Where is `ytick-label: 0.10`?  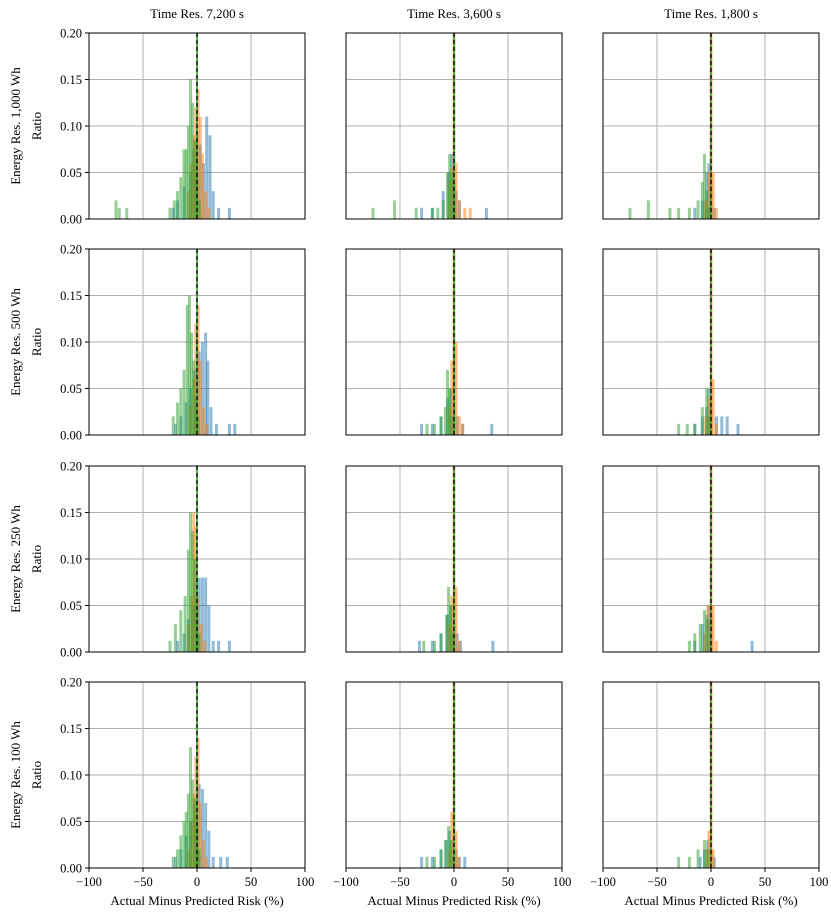 ytick-label: 0.10 is located at coordinates (71, 127).